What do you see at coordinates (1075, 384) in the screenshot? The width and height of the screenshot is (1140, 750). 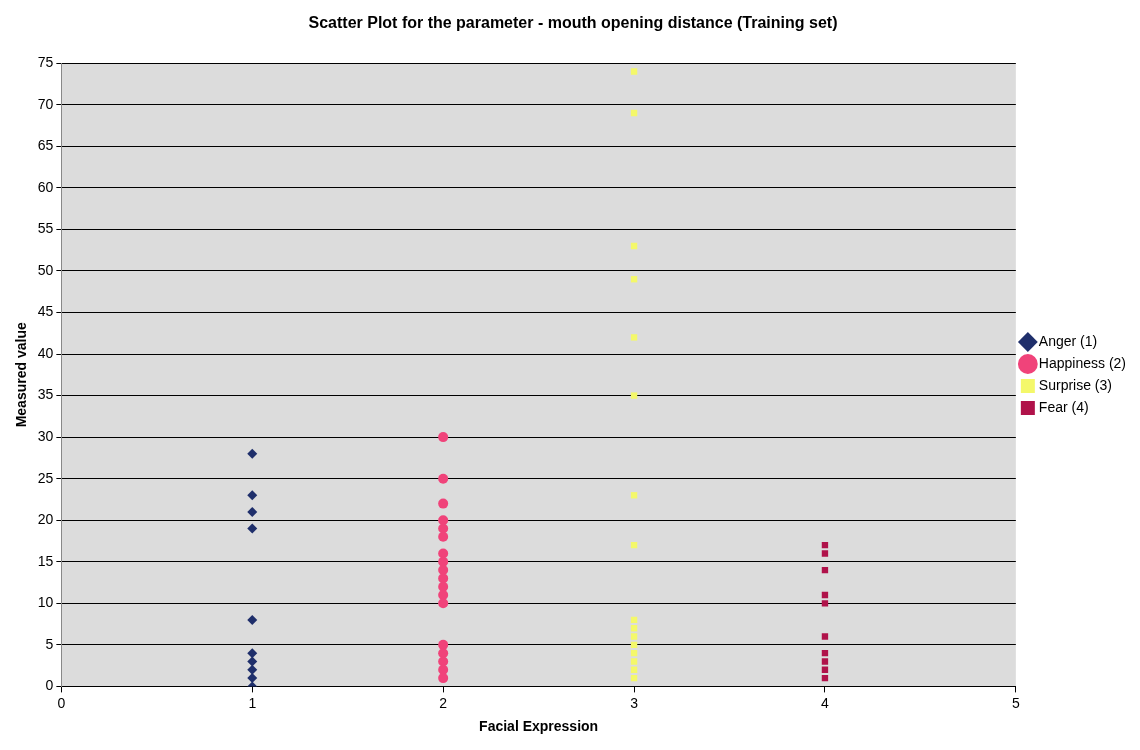 I see `legend-label: Surprise (3)` at bounding box center [1075, 384].